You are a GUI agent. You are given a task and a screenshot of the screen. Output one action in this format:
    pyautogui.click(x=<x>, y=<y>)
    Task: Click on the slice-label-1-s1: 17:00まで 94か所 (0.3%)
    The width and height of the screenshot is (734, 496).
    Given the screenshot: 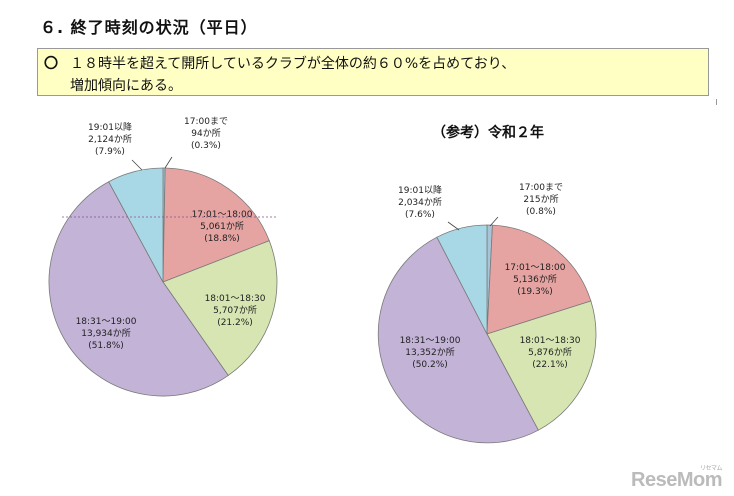 What is the action you would take?
    pyautogui.click(x=206, y=133)
    